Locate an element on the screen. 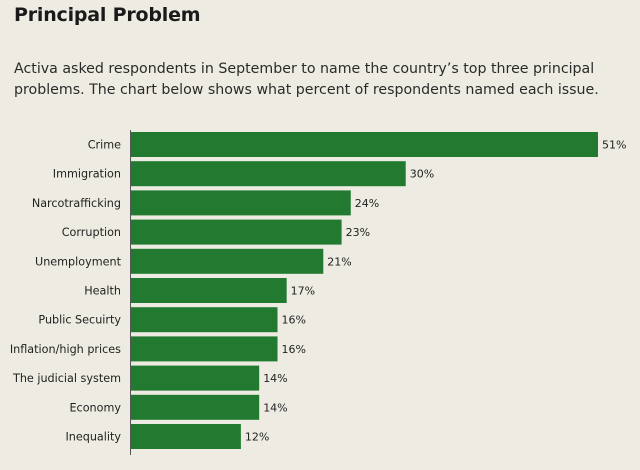 The width and height of the screenshot is (640, 470). value-label-public-secuirty: 16% is located at coordinates (294, 320).